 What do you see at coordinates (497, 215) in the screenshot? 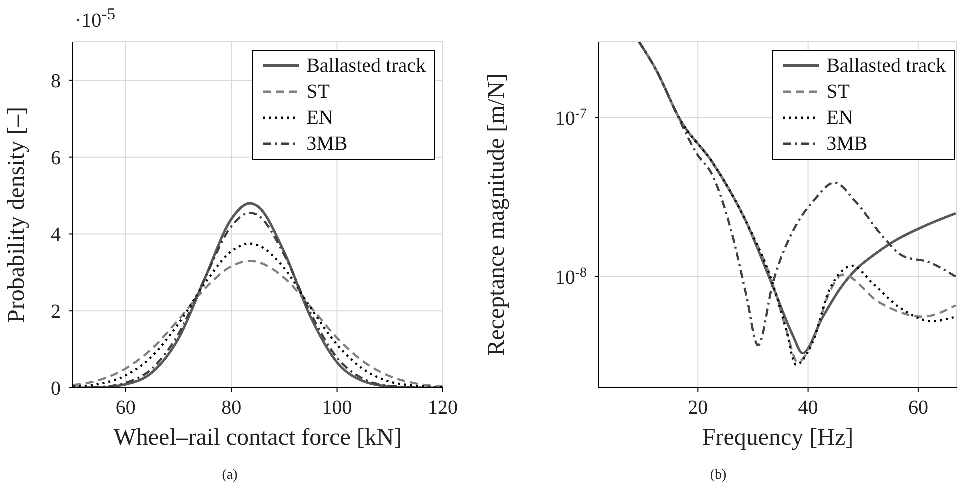
I see `y-axis-title: Receptance magnitude [m/N]` at bounding box center [497, 215].